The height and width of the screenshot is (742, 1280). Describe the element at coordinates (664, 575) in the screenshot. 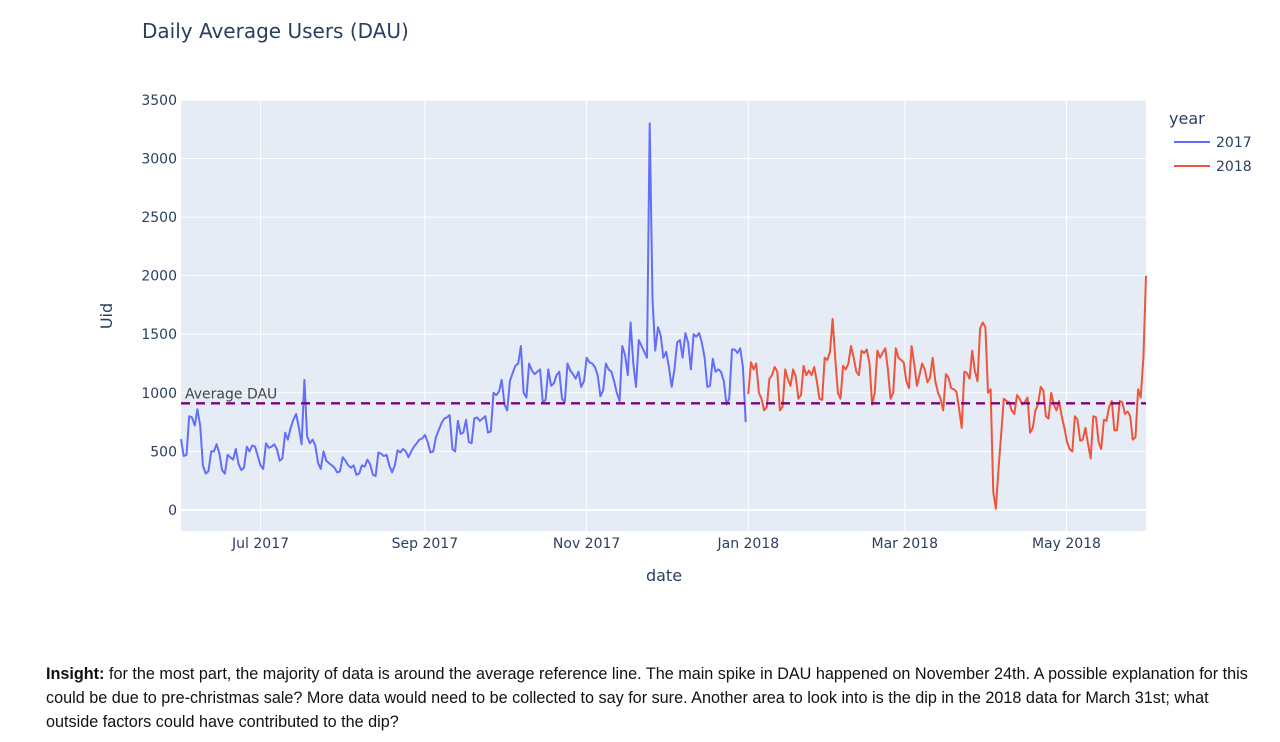

I see `x-axis-title: date` at that location.